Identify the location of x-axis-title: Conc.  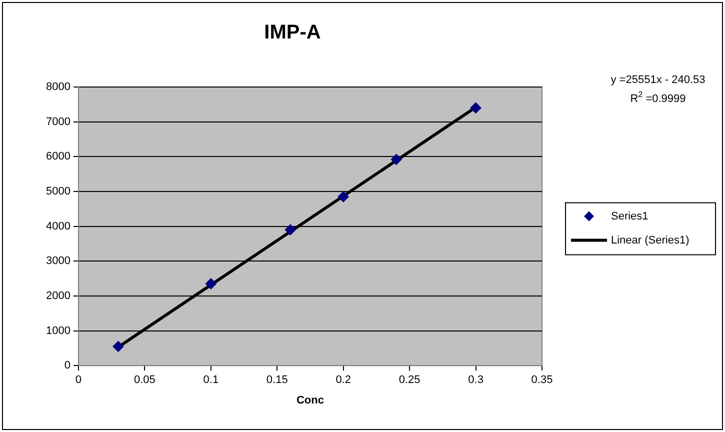
(310, 400).